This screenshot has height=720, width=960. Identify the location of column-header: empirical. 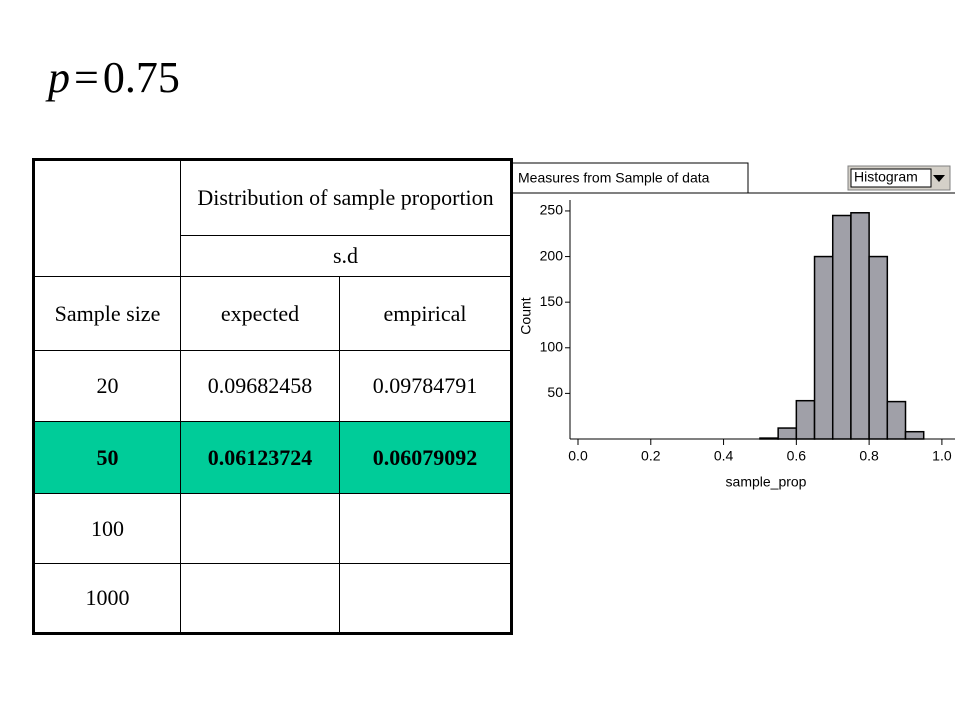
(425, 313).